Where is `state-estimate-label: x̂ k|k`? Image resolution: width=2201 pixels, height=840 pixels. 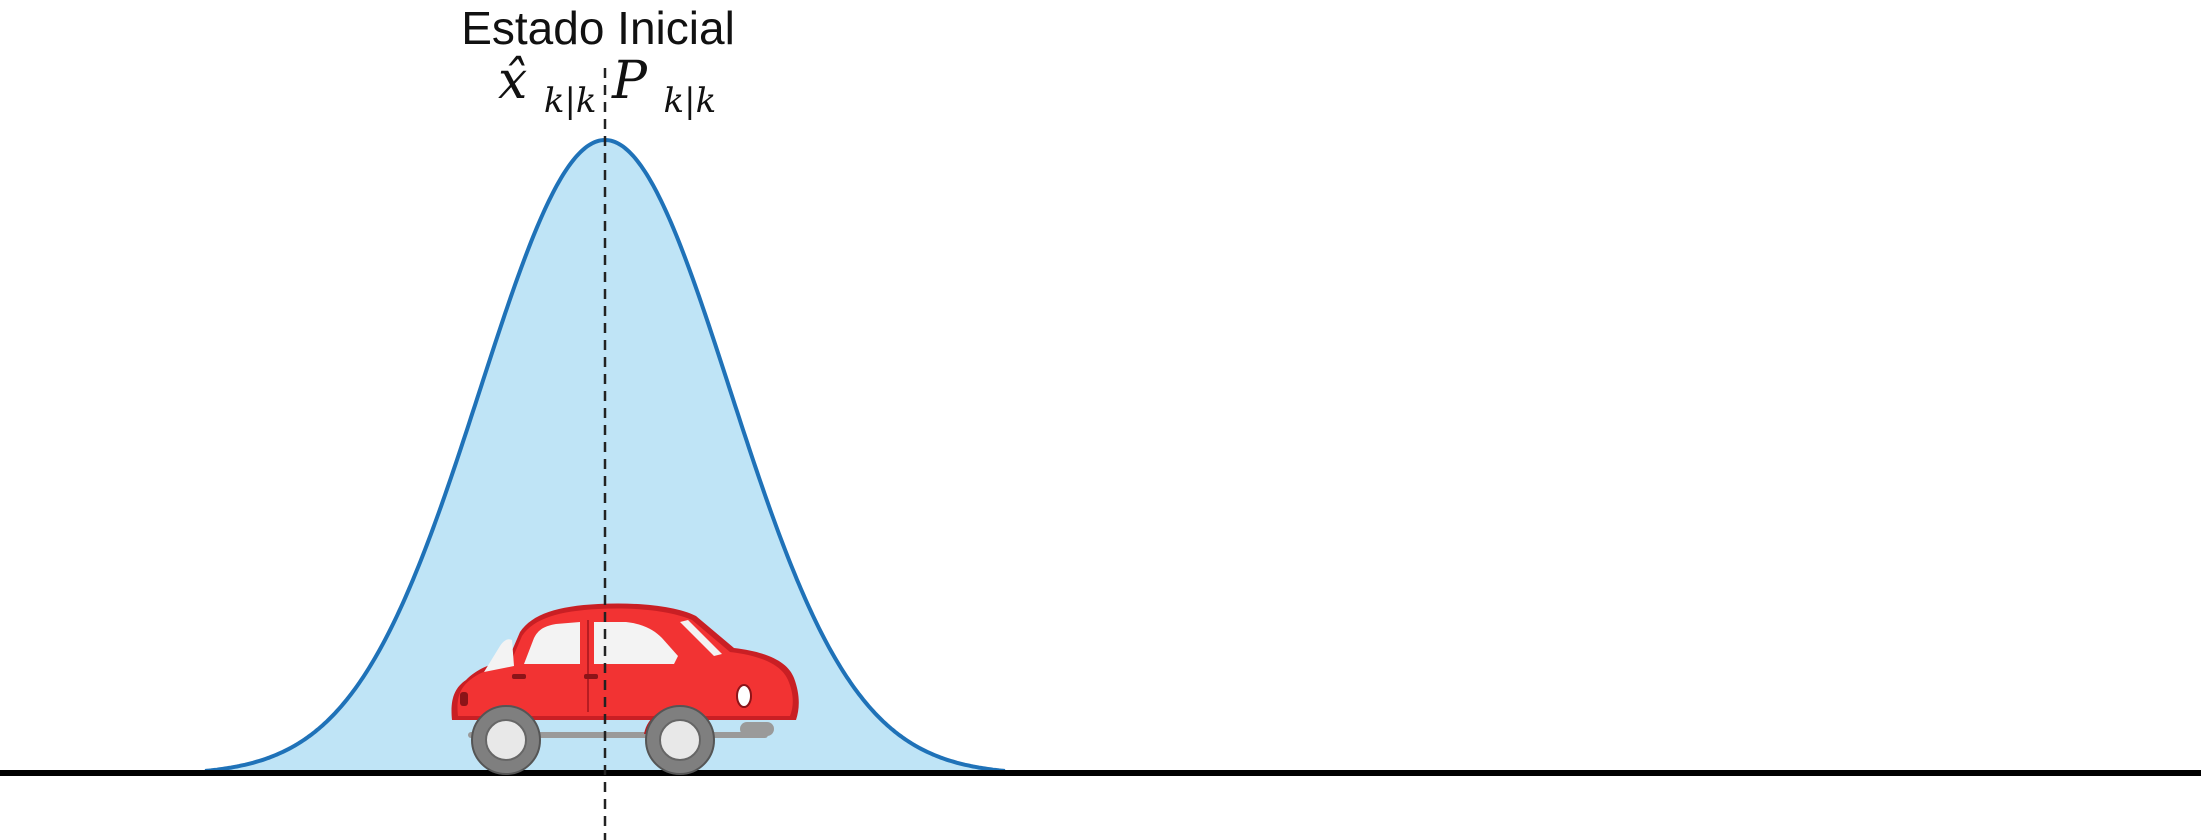 state-estimate-label: x̂ k|k is located at coordinates (547, 86).